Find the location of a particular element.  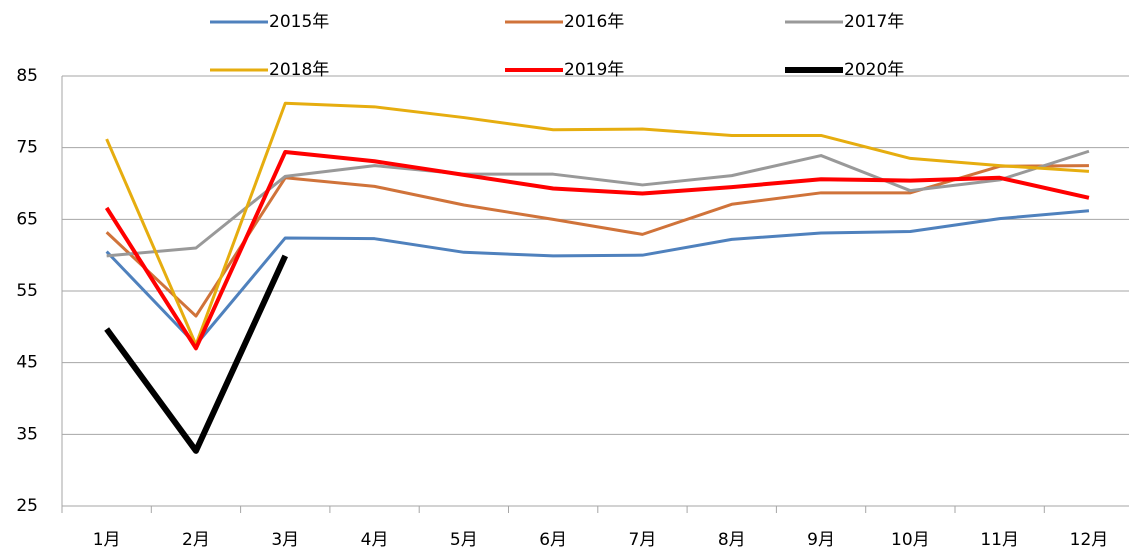

legend-label: 2019年 is located at coordinates (594, 70).